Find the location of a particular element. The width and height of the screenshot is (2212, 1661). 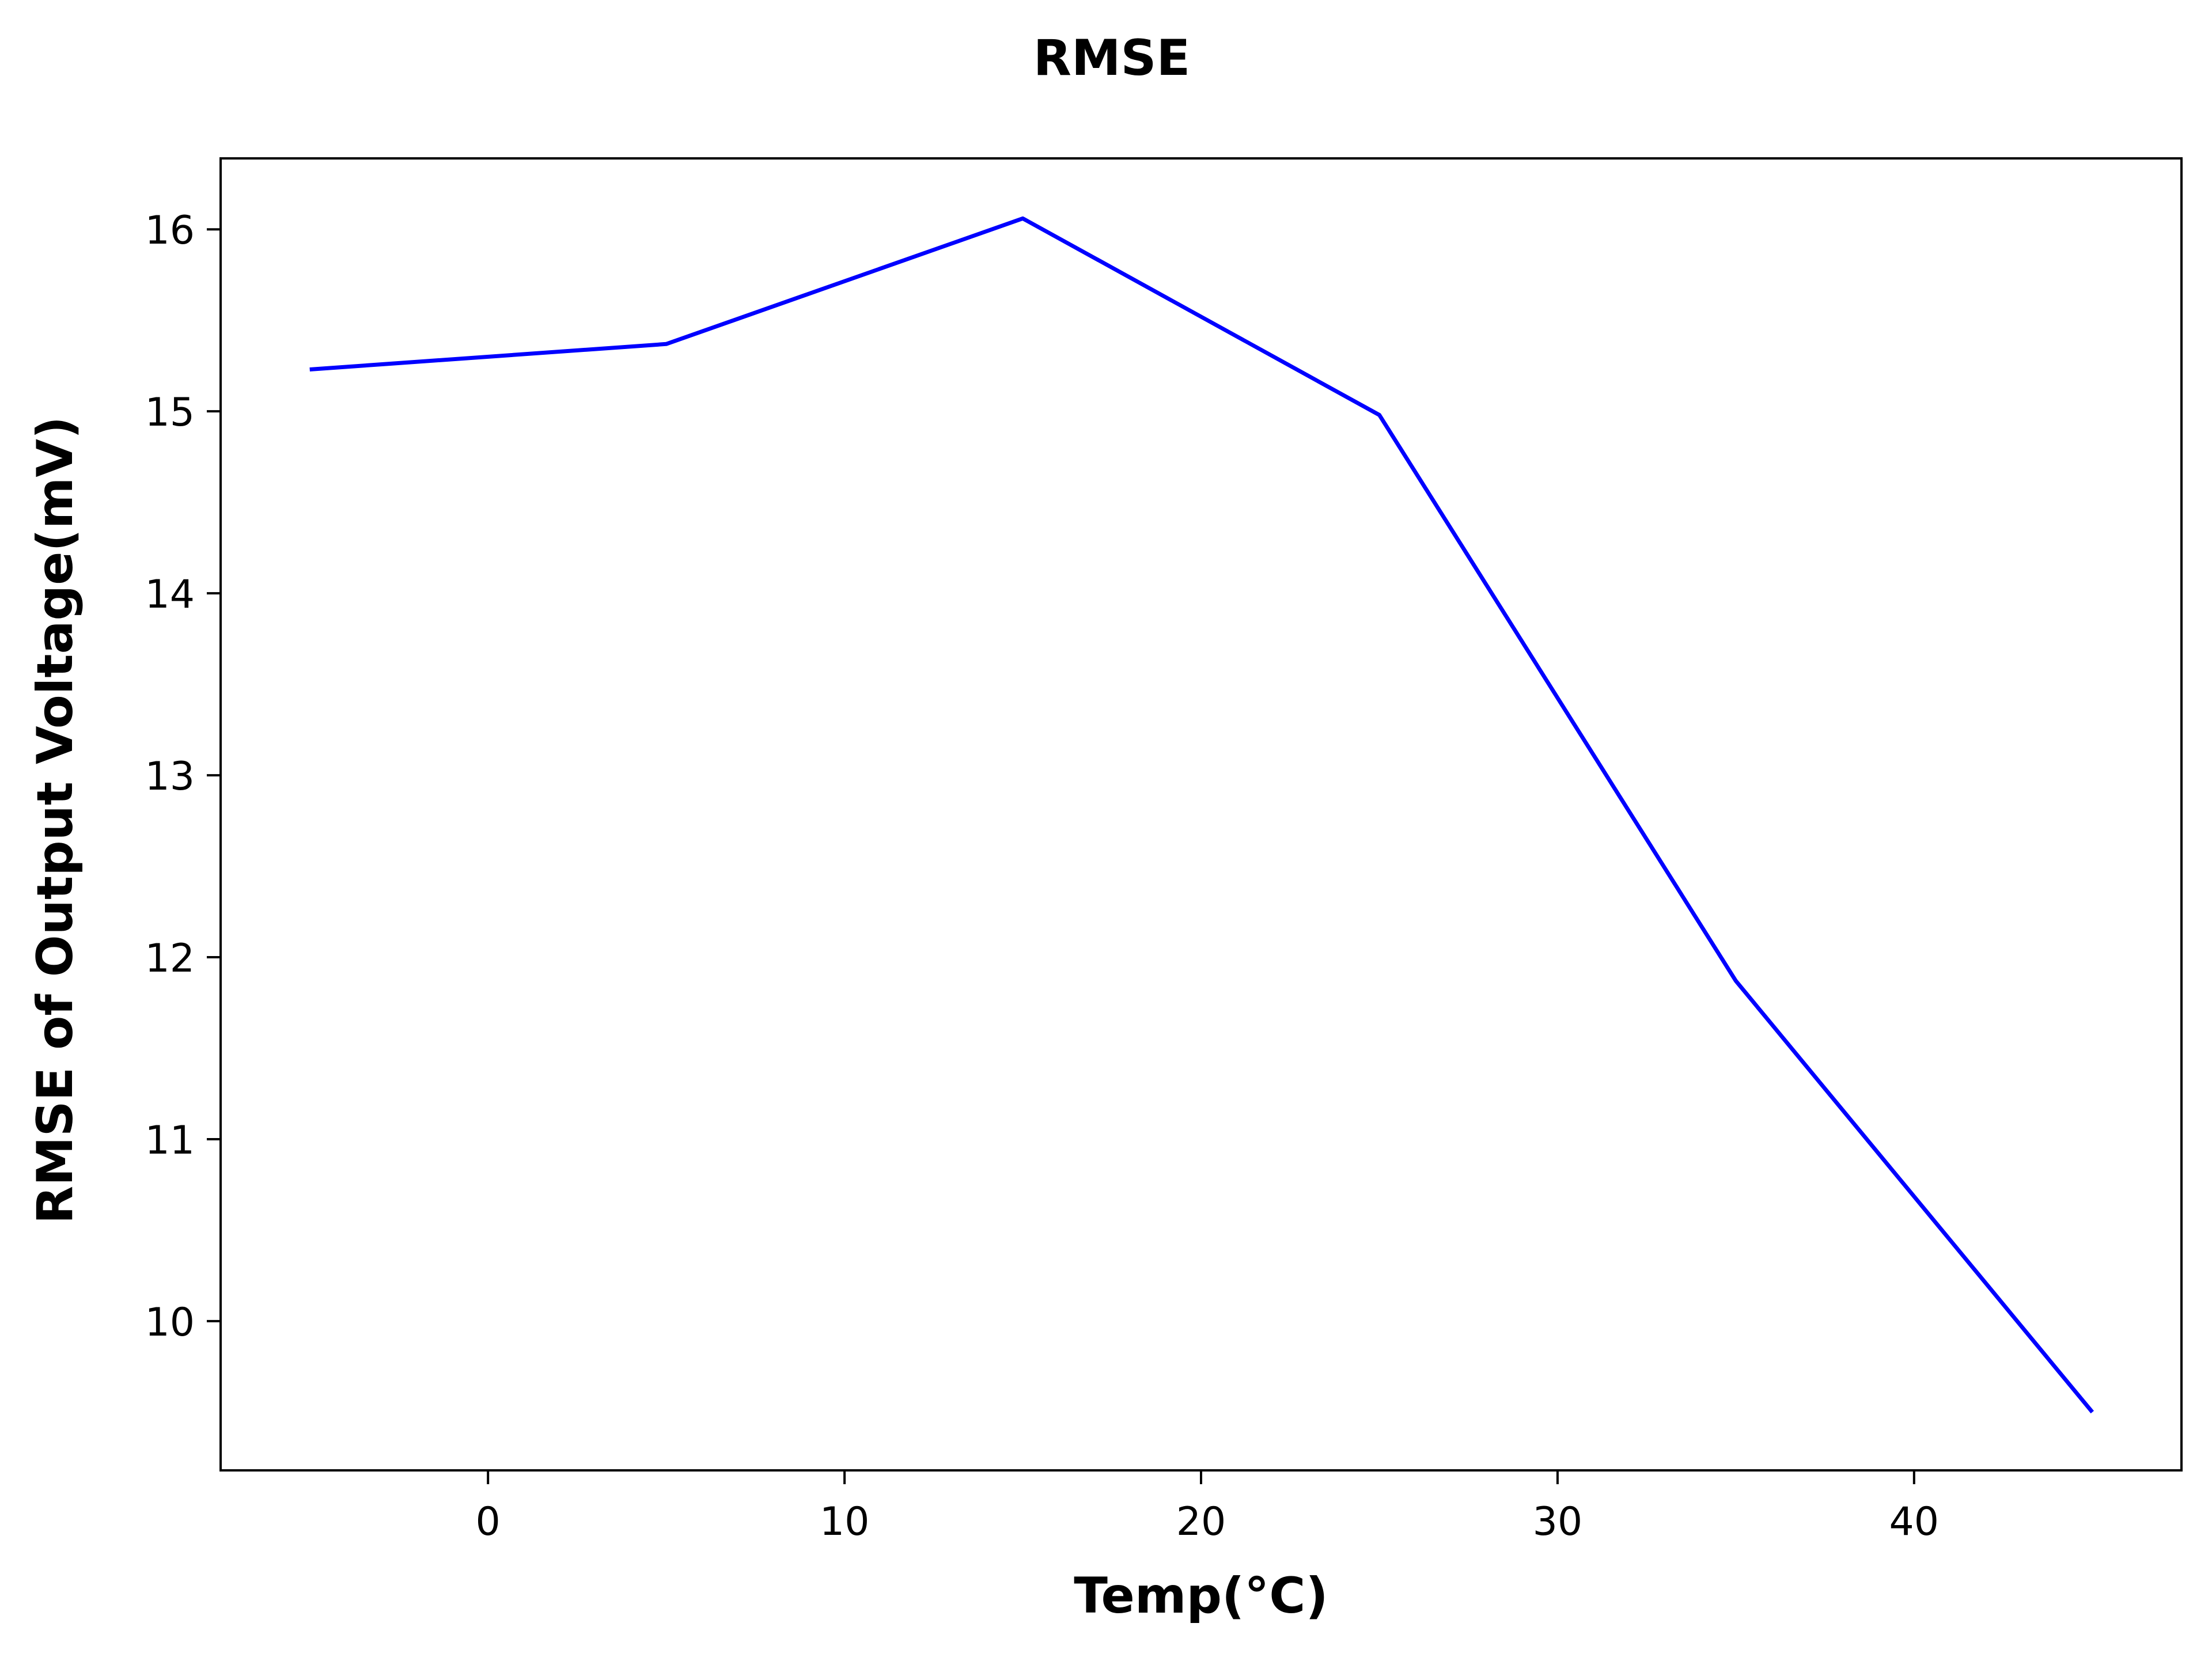

x-tick-label: 40 is located at coordinates (1914, 1522).